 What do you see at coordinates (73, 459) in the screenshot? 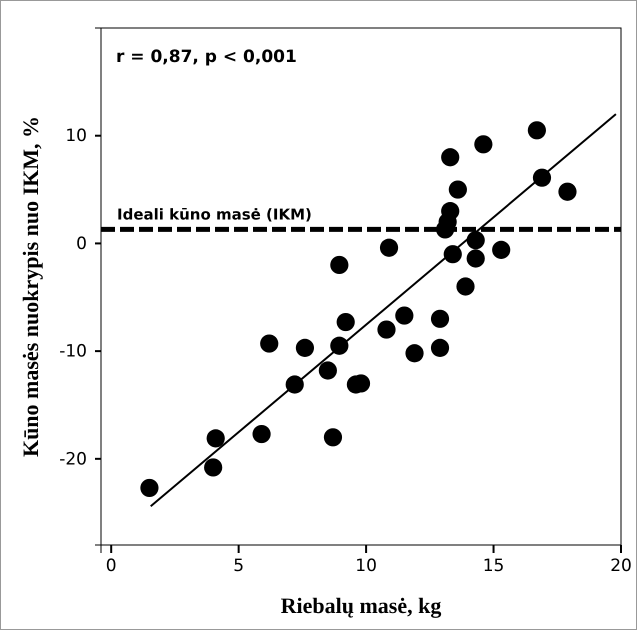
I see `y-tick-label: -20` at bounding box center [73, 459].